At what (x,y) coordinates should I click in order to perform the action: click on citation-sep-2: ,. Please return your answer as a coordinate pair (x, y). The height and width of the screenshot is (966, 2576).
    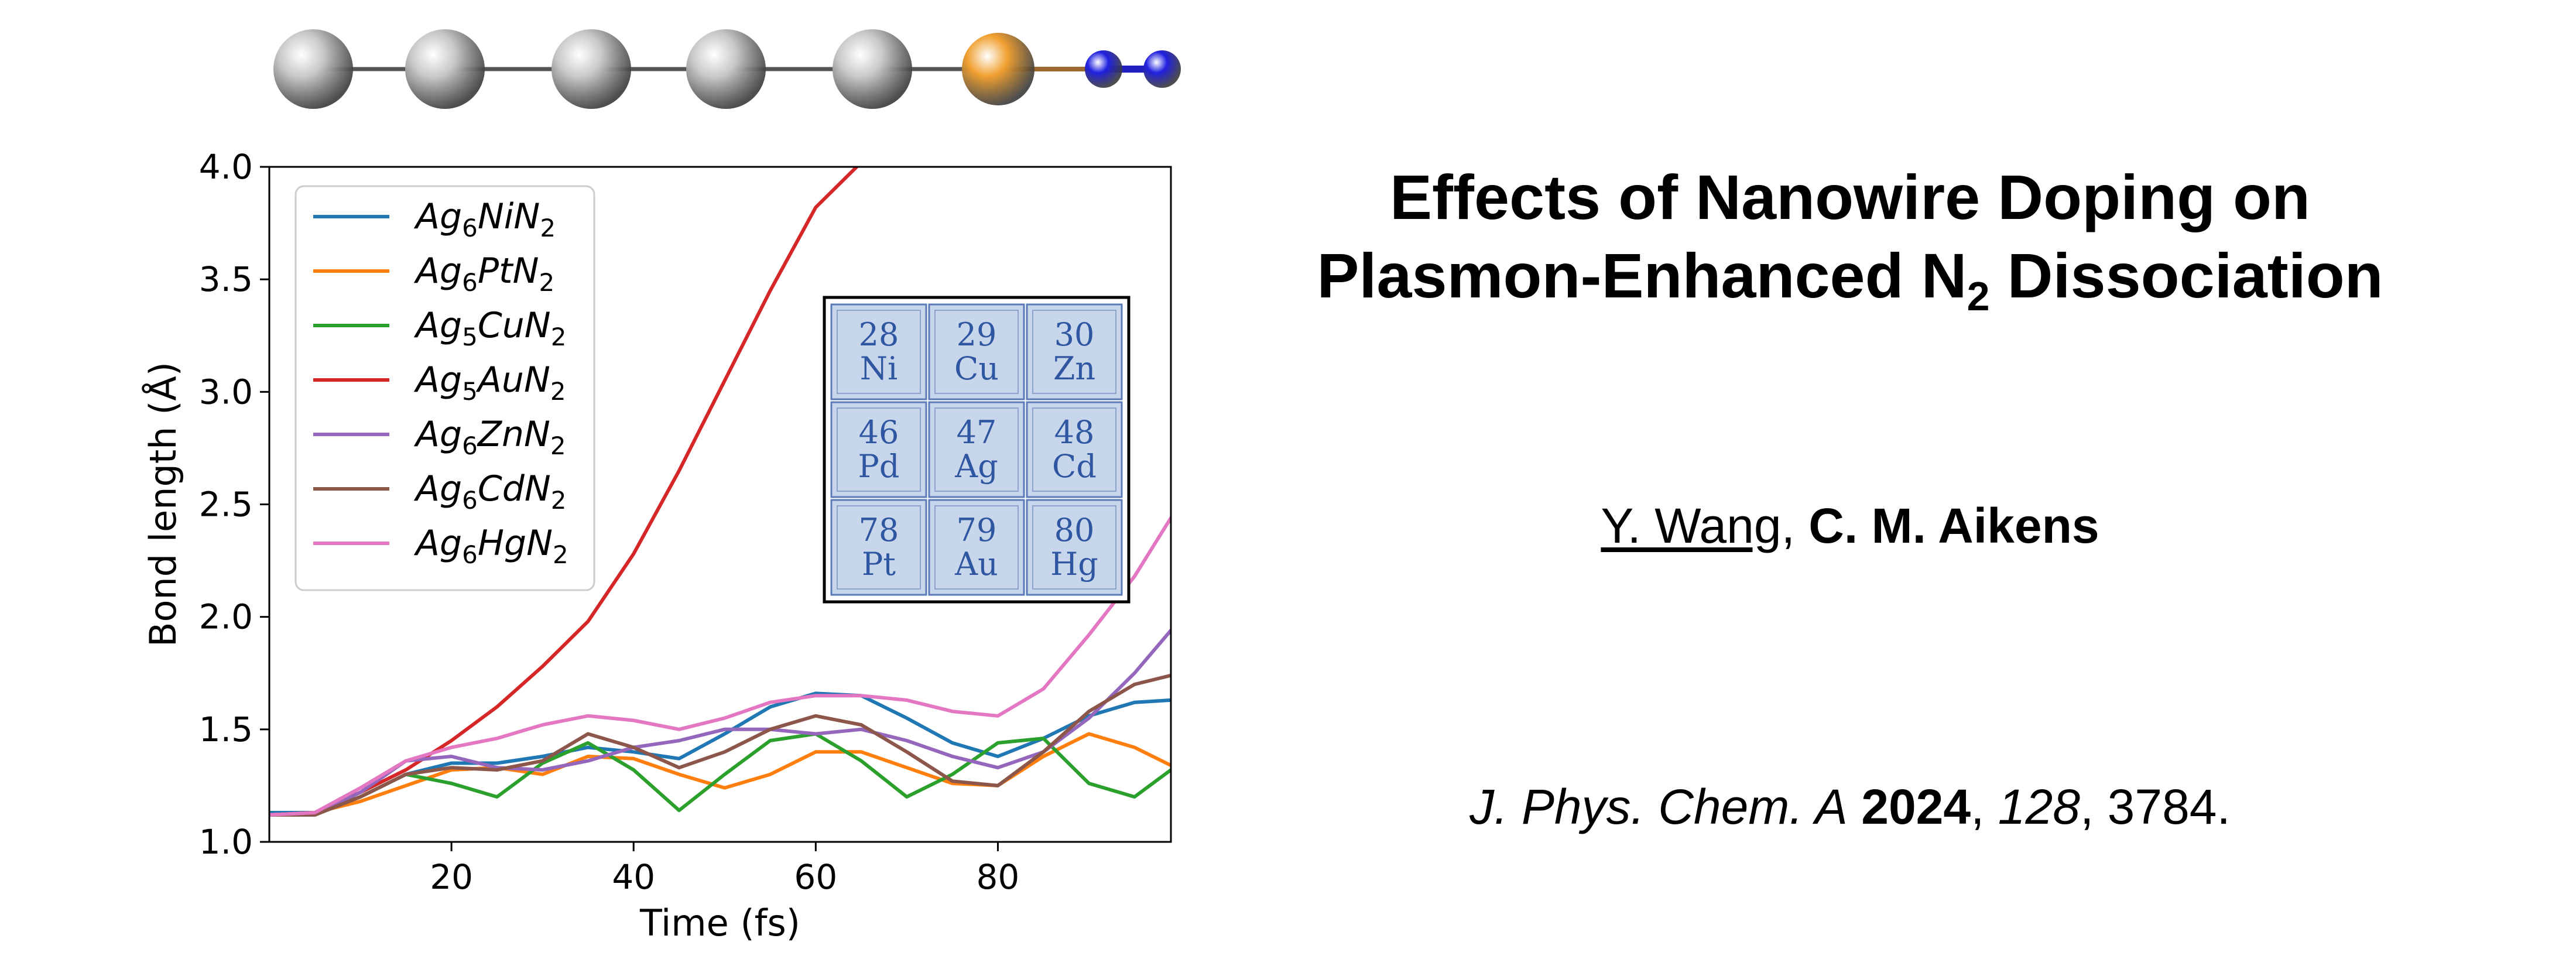
    Looking at the image, I should click on (1984, 806).